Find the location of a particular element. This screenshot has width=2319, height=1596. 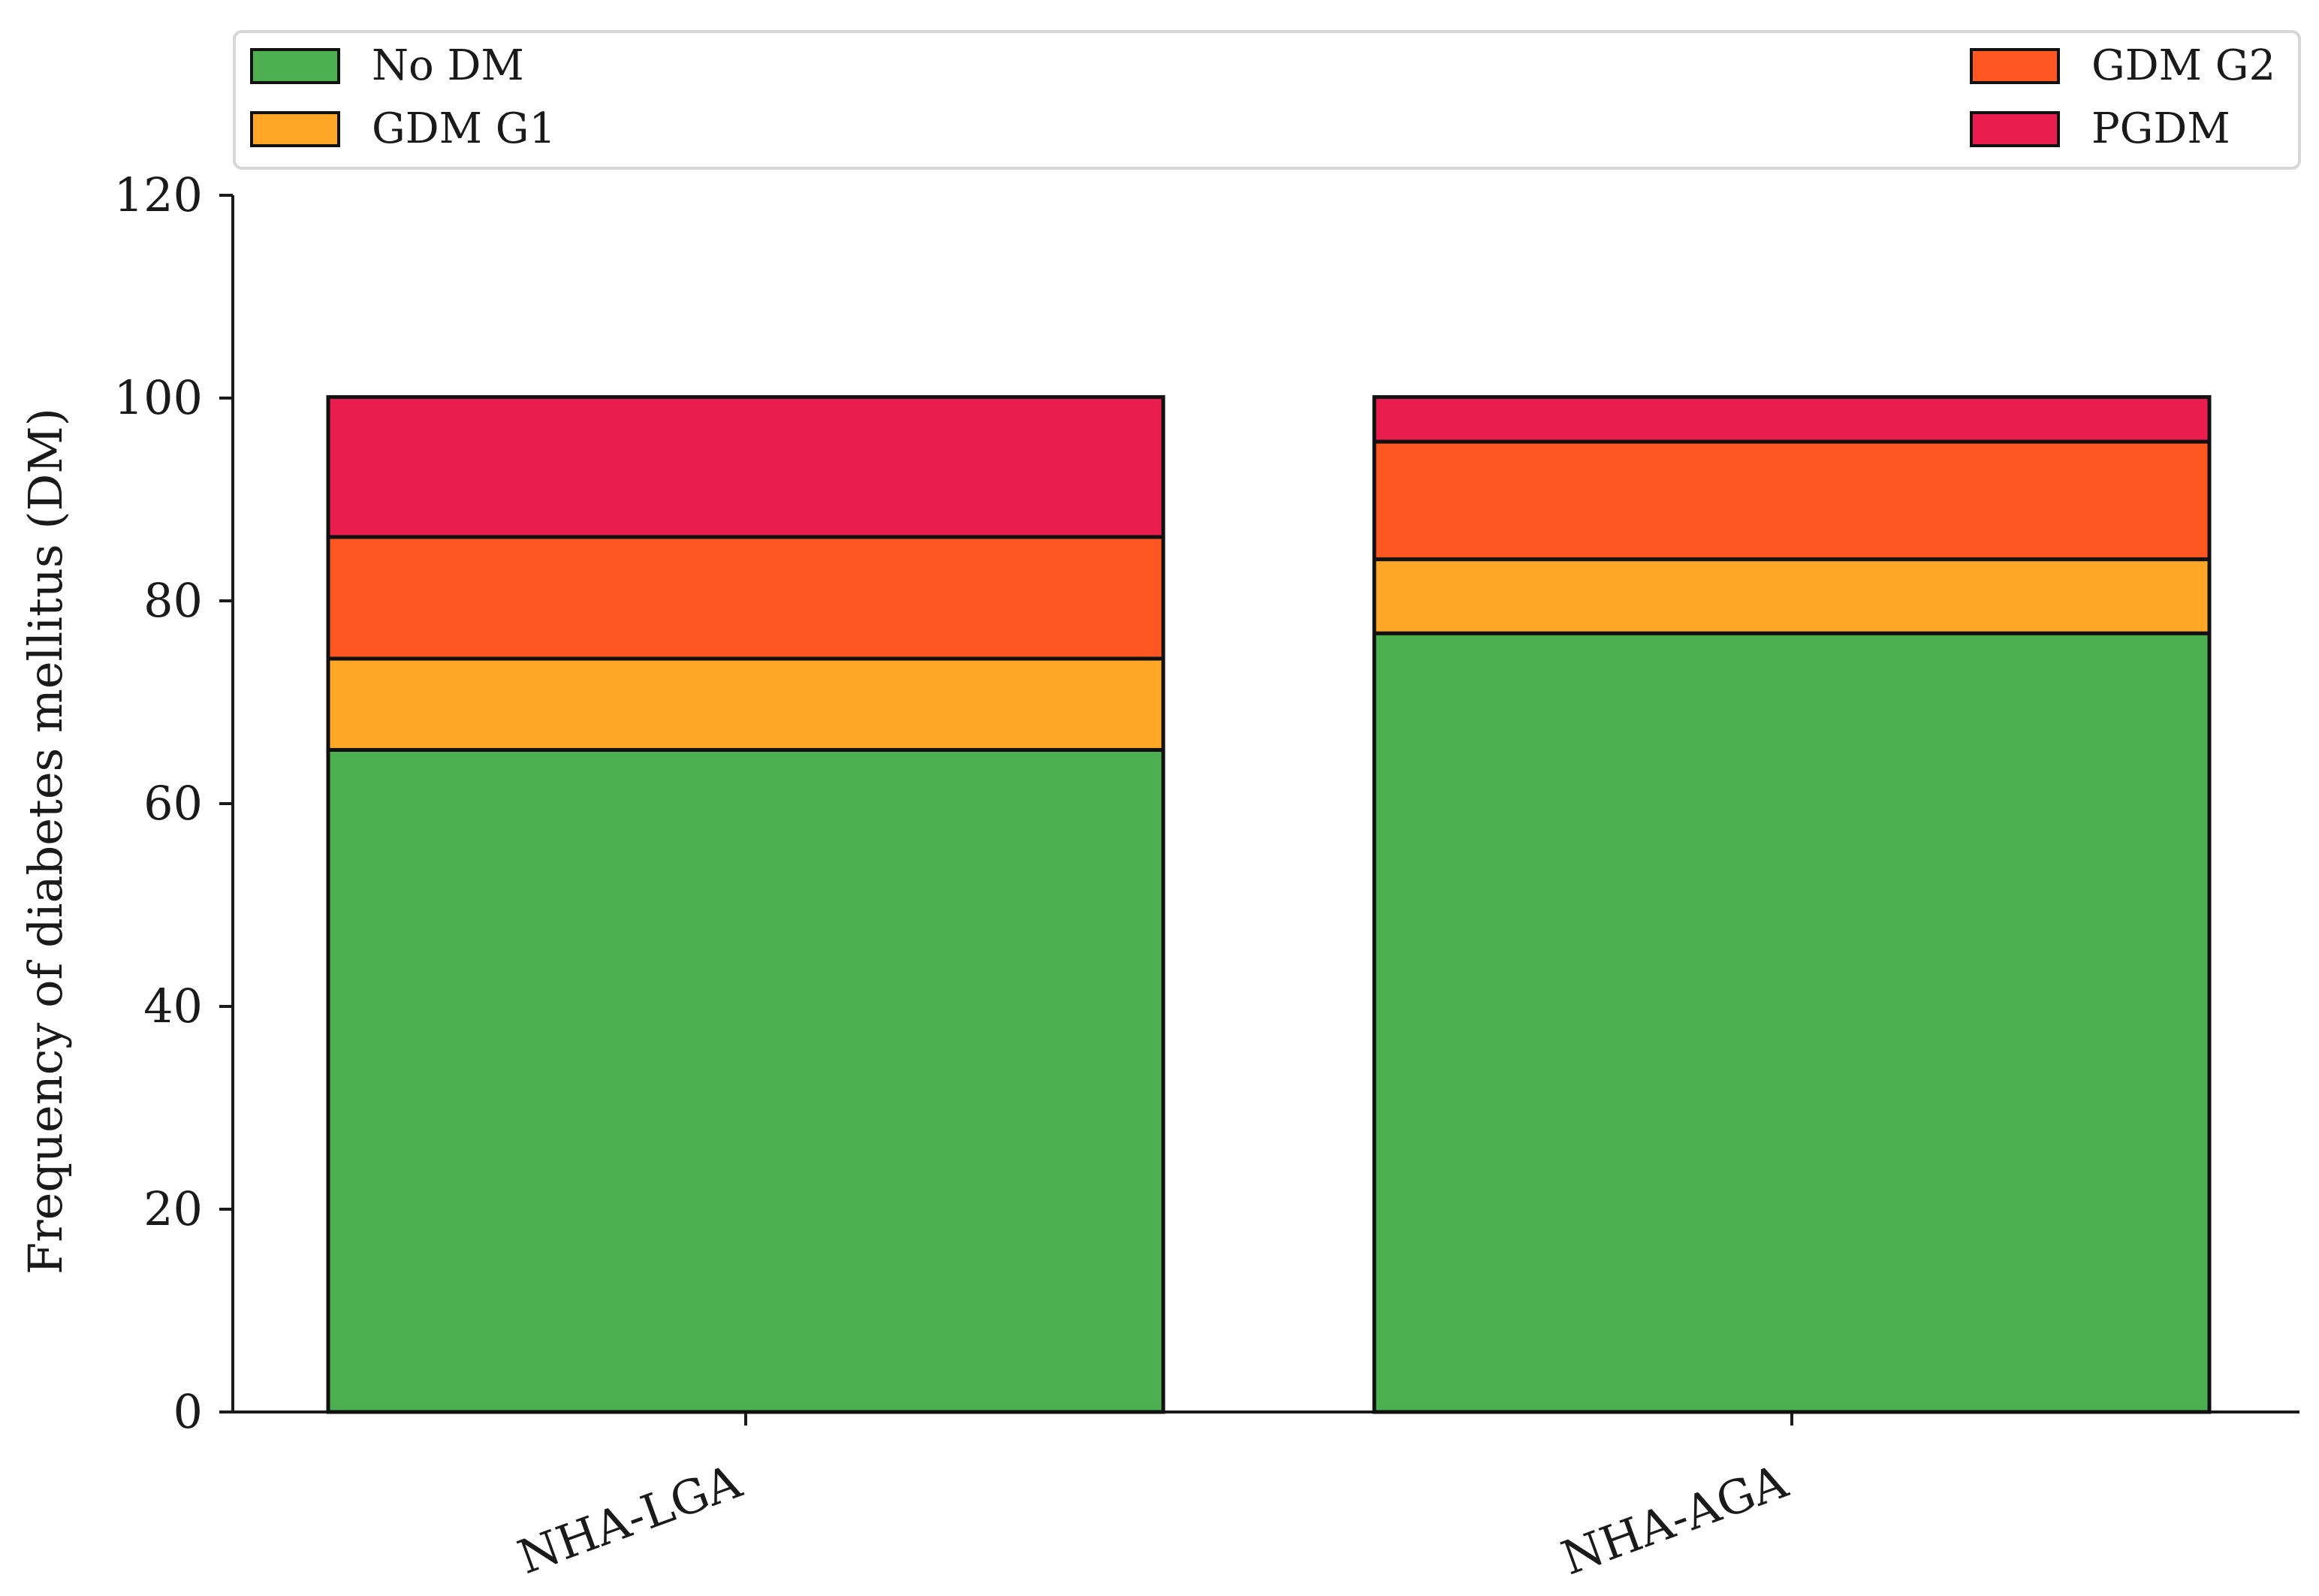

legend-label: PGDM is located at coordinates (2160, 128).